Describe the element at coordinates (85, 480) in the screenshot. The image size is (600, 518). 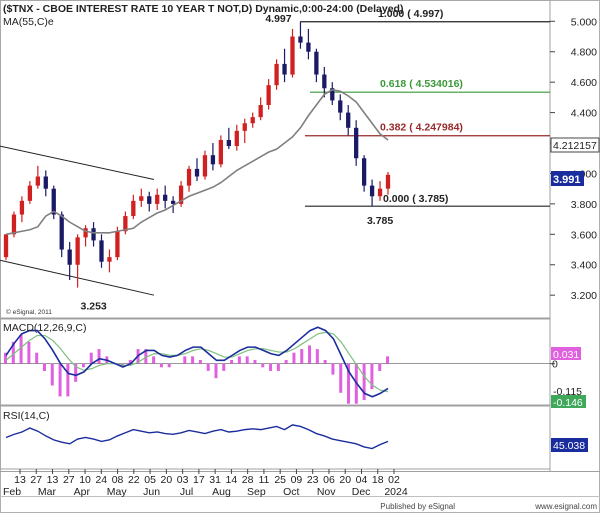
I see `date-tick-label: 10` at that location.